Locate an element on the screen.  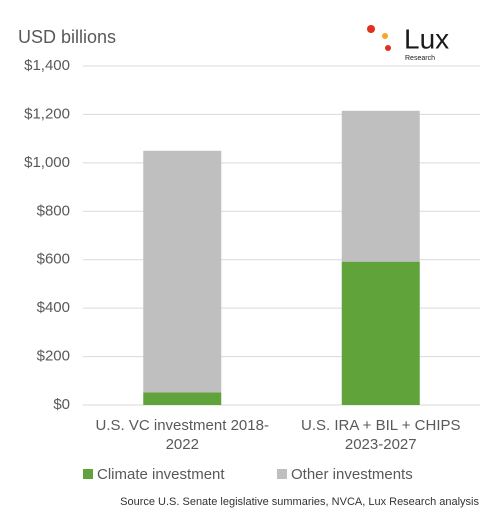
y-tick-label: $1,400 is located at coordinates (47, 65).